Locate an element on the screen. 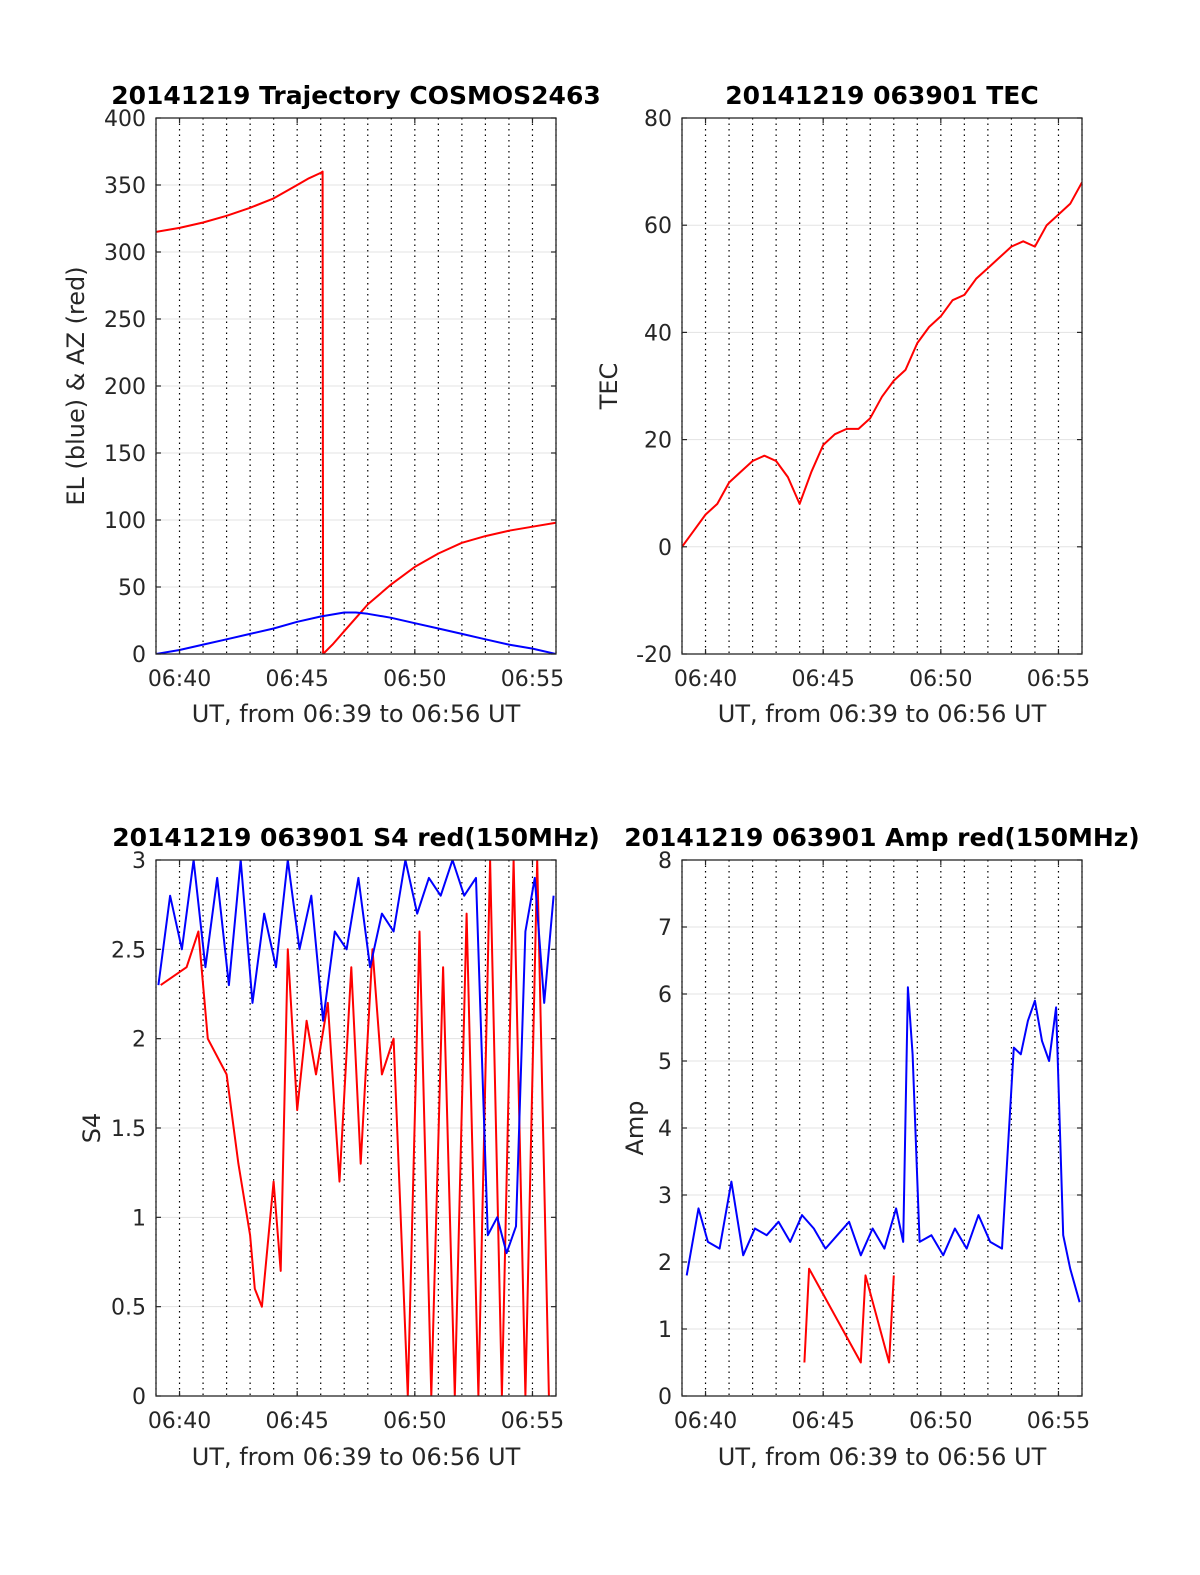 The height and width of the screenshot is (1575, 1200). y-tick-label: 20 is located at coordinates (658, 441).